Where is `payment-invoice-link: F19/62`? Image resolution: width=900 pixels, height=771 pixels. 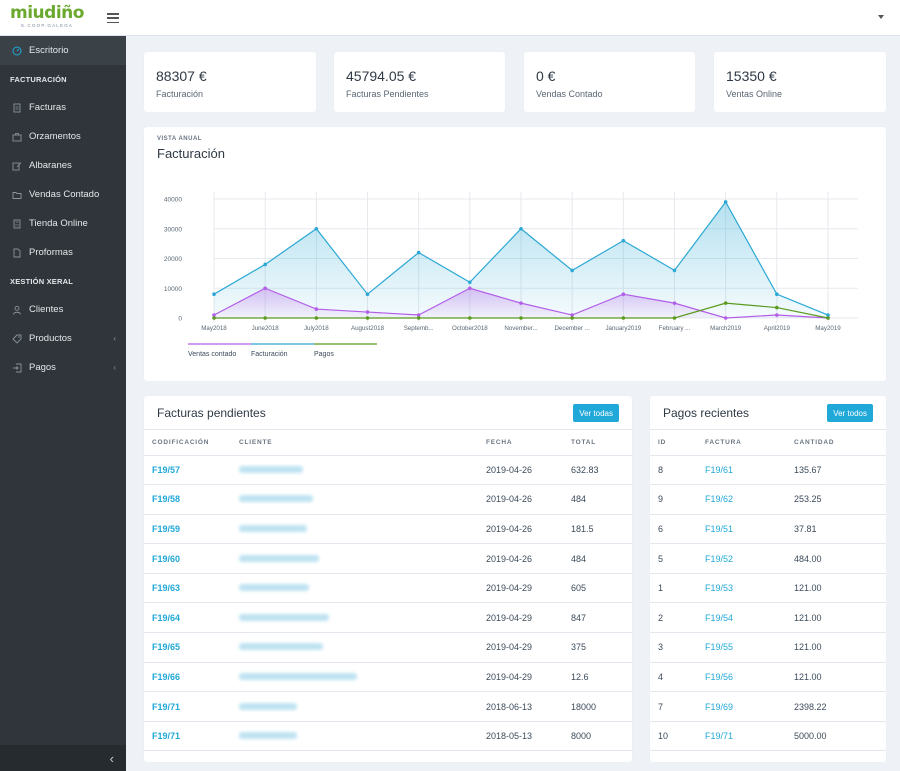 payment-invoice-link: F19/62 is located at coordinates (749, 499).